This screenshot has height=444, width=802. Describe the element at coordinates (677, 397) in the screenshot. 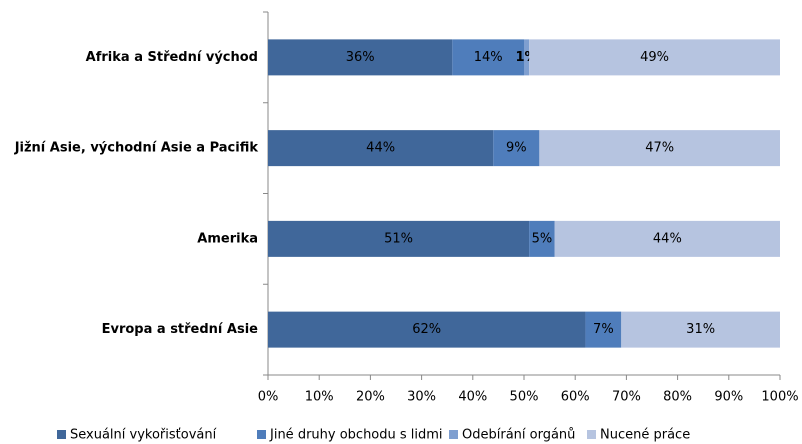

I see `x-tick-label: 80%` at that location.